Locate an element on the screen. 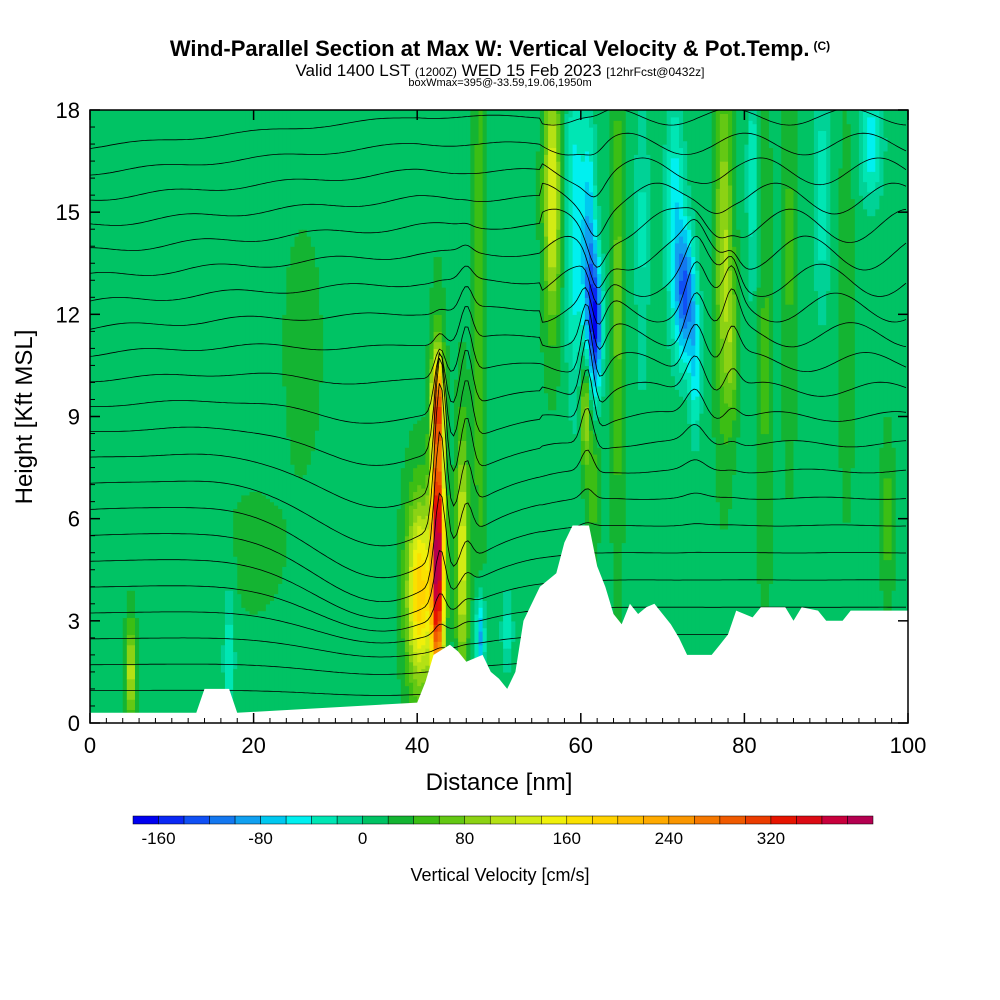  colorbar-swatch is located at coordinates (349, 820).